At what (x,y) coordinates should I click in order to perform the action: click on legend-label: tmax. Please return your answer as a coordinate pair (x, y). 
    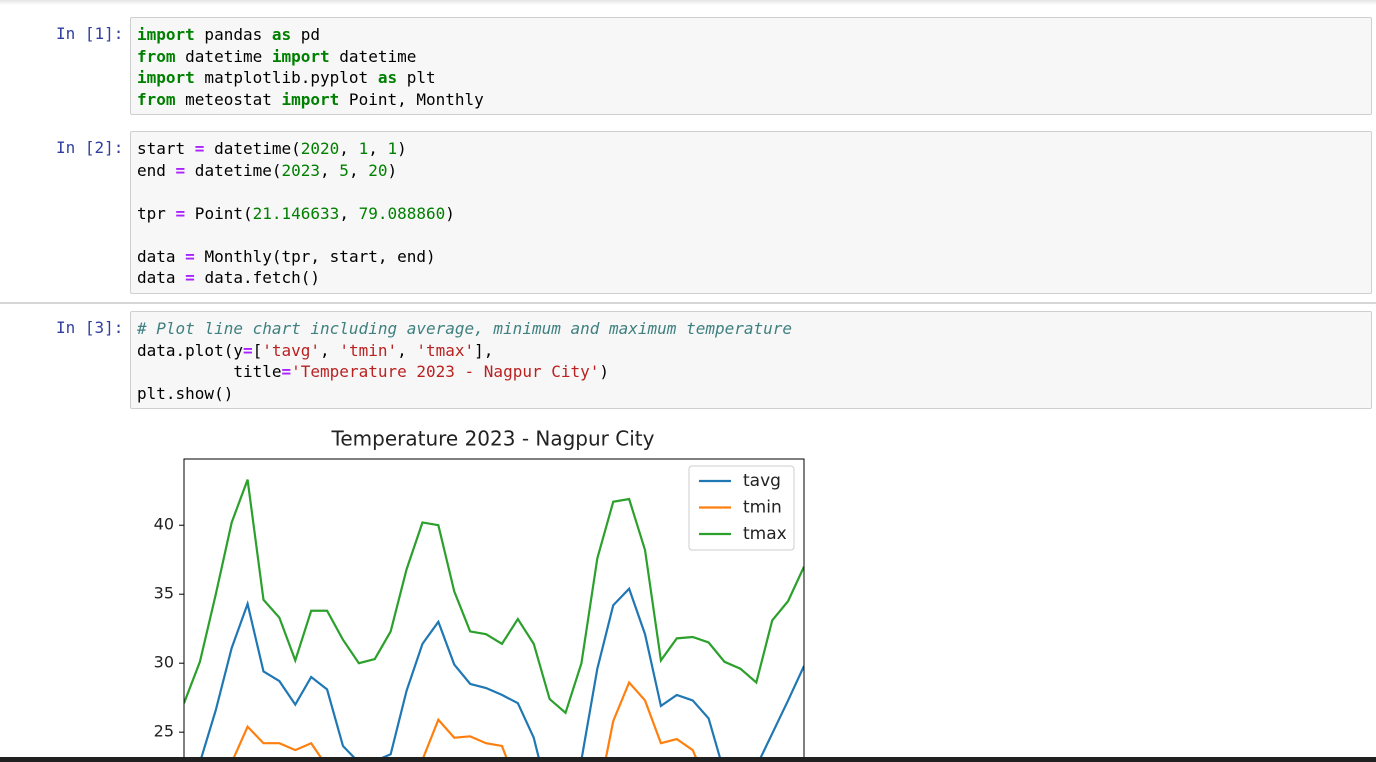
    Looking at the image, I should click on (765, 534).